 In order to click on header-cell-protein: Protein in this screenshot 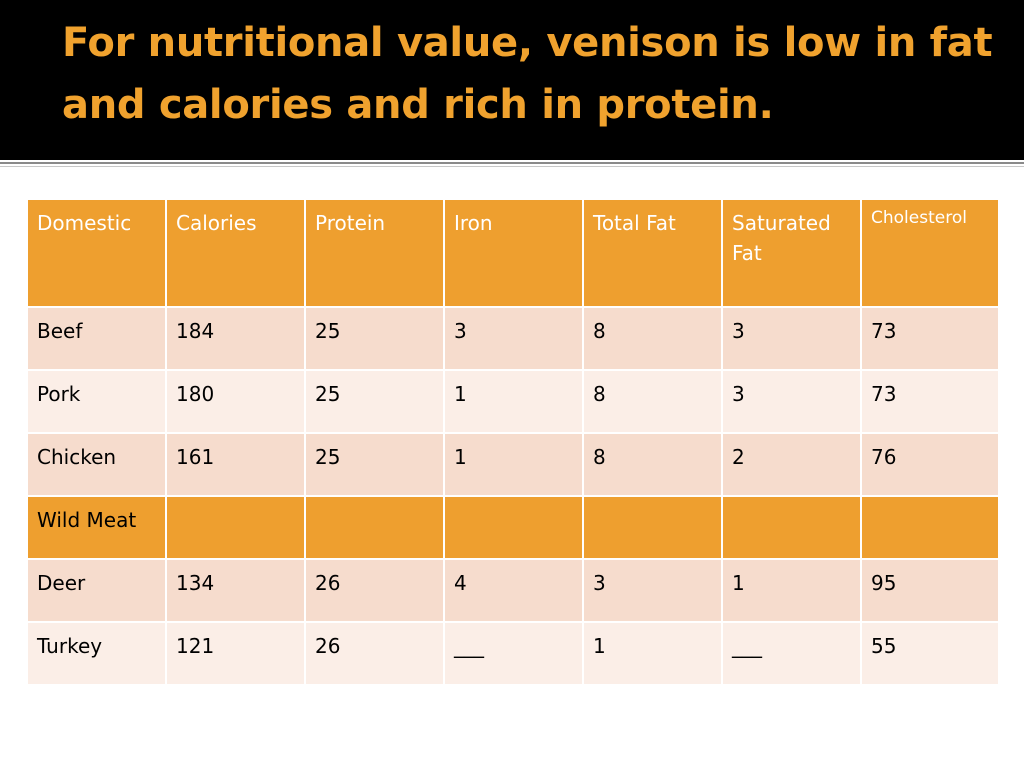, I will do `click(374, 253)`.